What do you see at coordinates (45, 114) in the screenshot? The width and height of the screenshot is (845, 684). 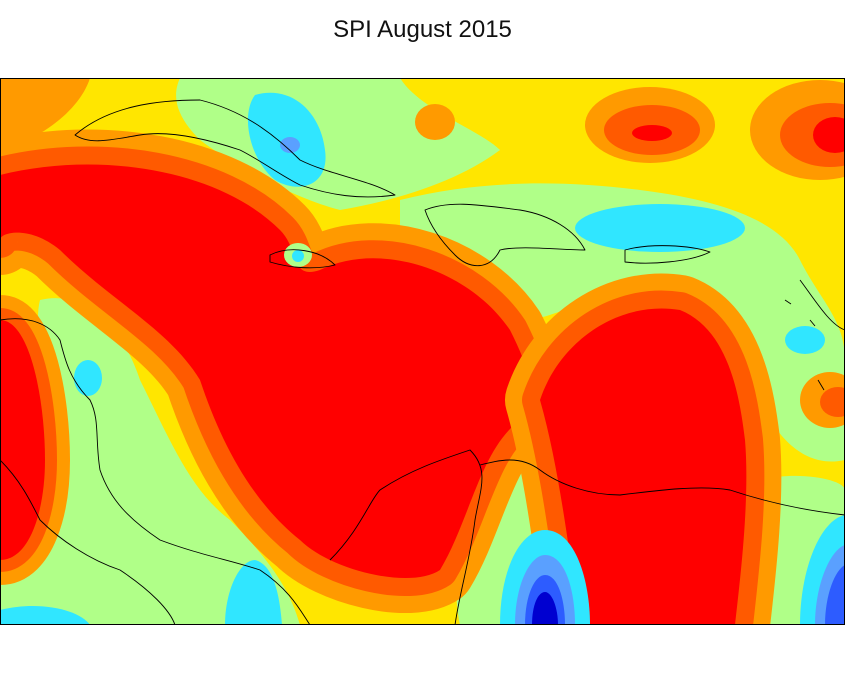 I see `band-orange` at bounding box center [45, 114].